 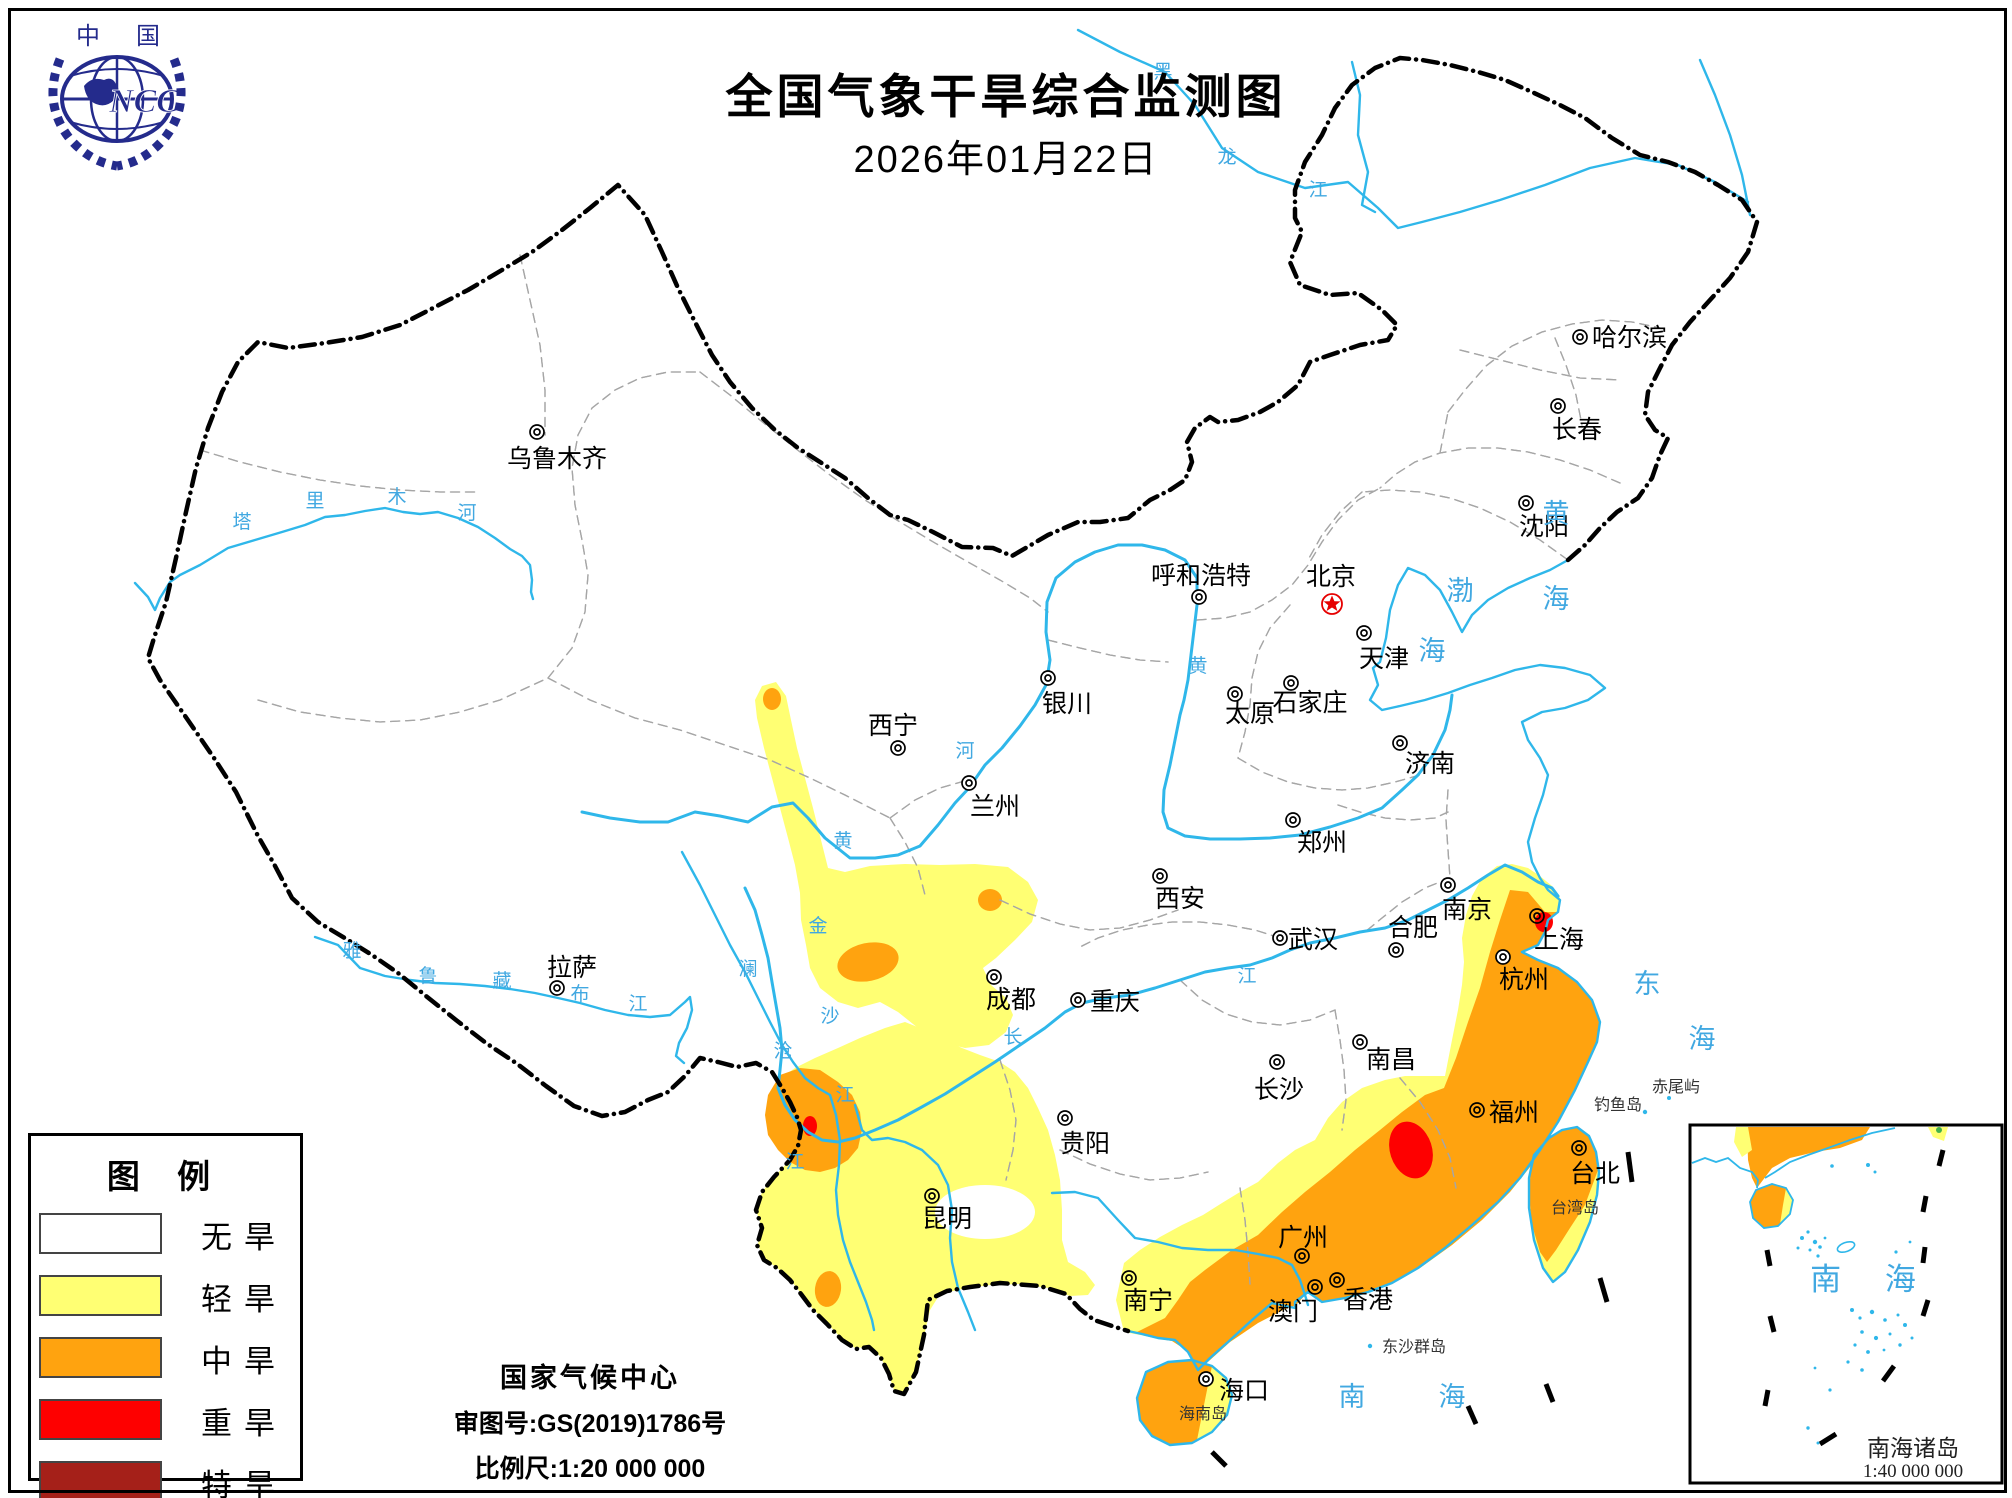 I want to click on svg-text: 龙, so click(x=1226, y=157).